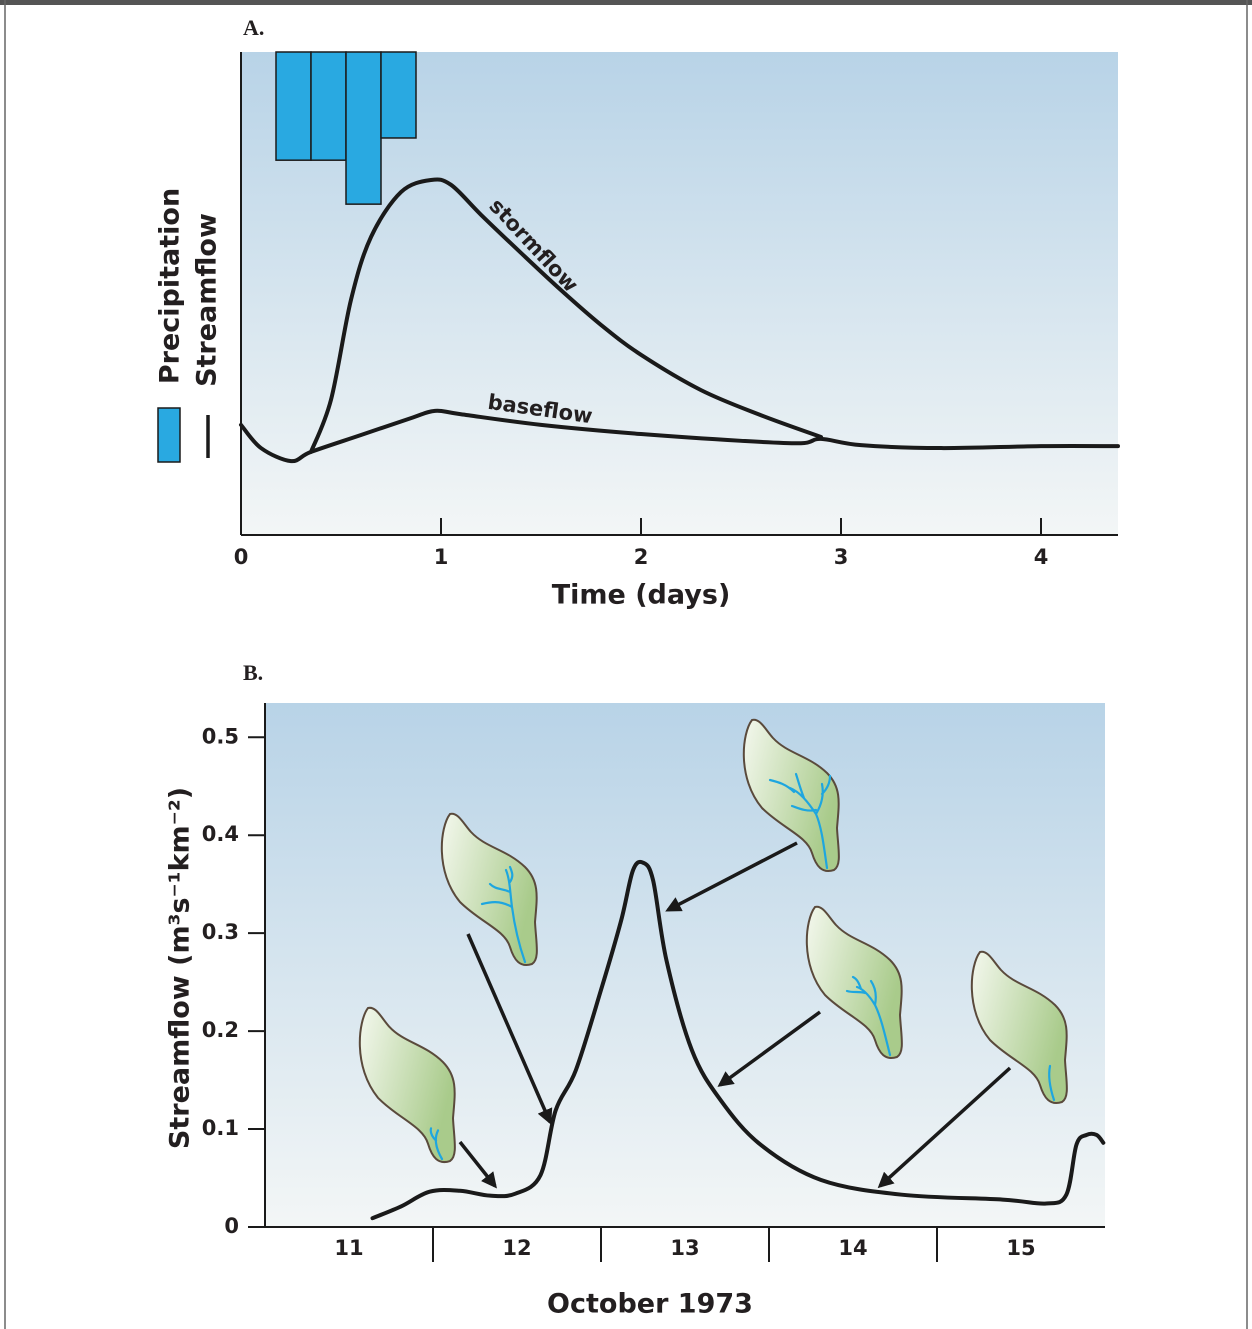  Describe the element at coordinates (1020, 1248) in the screenshot. I see `x-tick-label: 15` at that location.